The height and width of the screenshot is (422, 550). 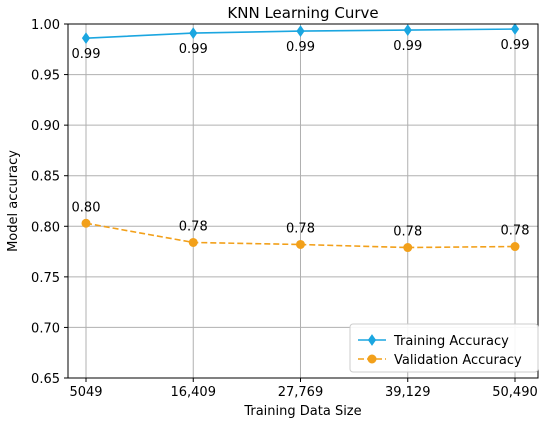 I want to click on x-tick-label: 39,129, so click(x=408, y=392).